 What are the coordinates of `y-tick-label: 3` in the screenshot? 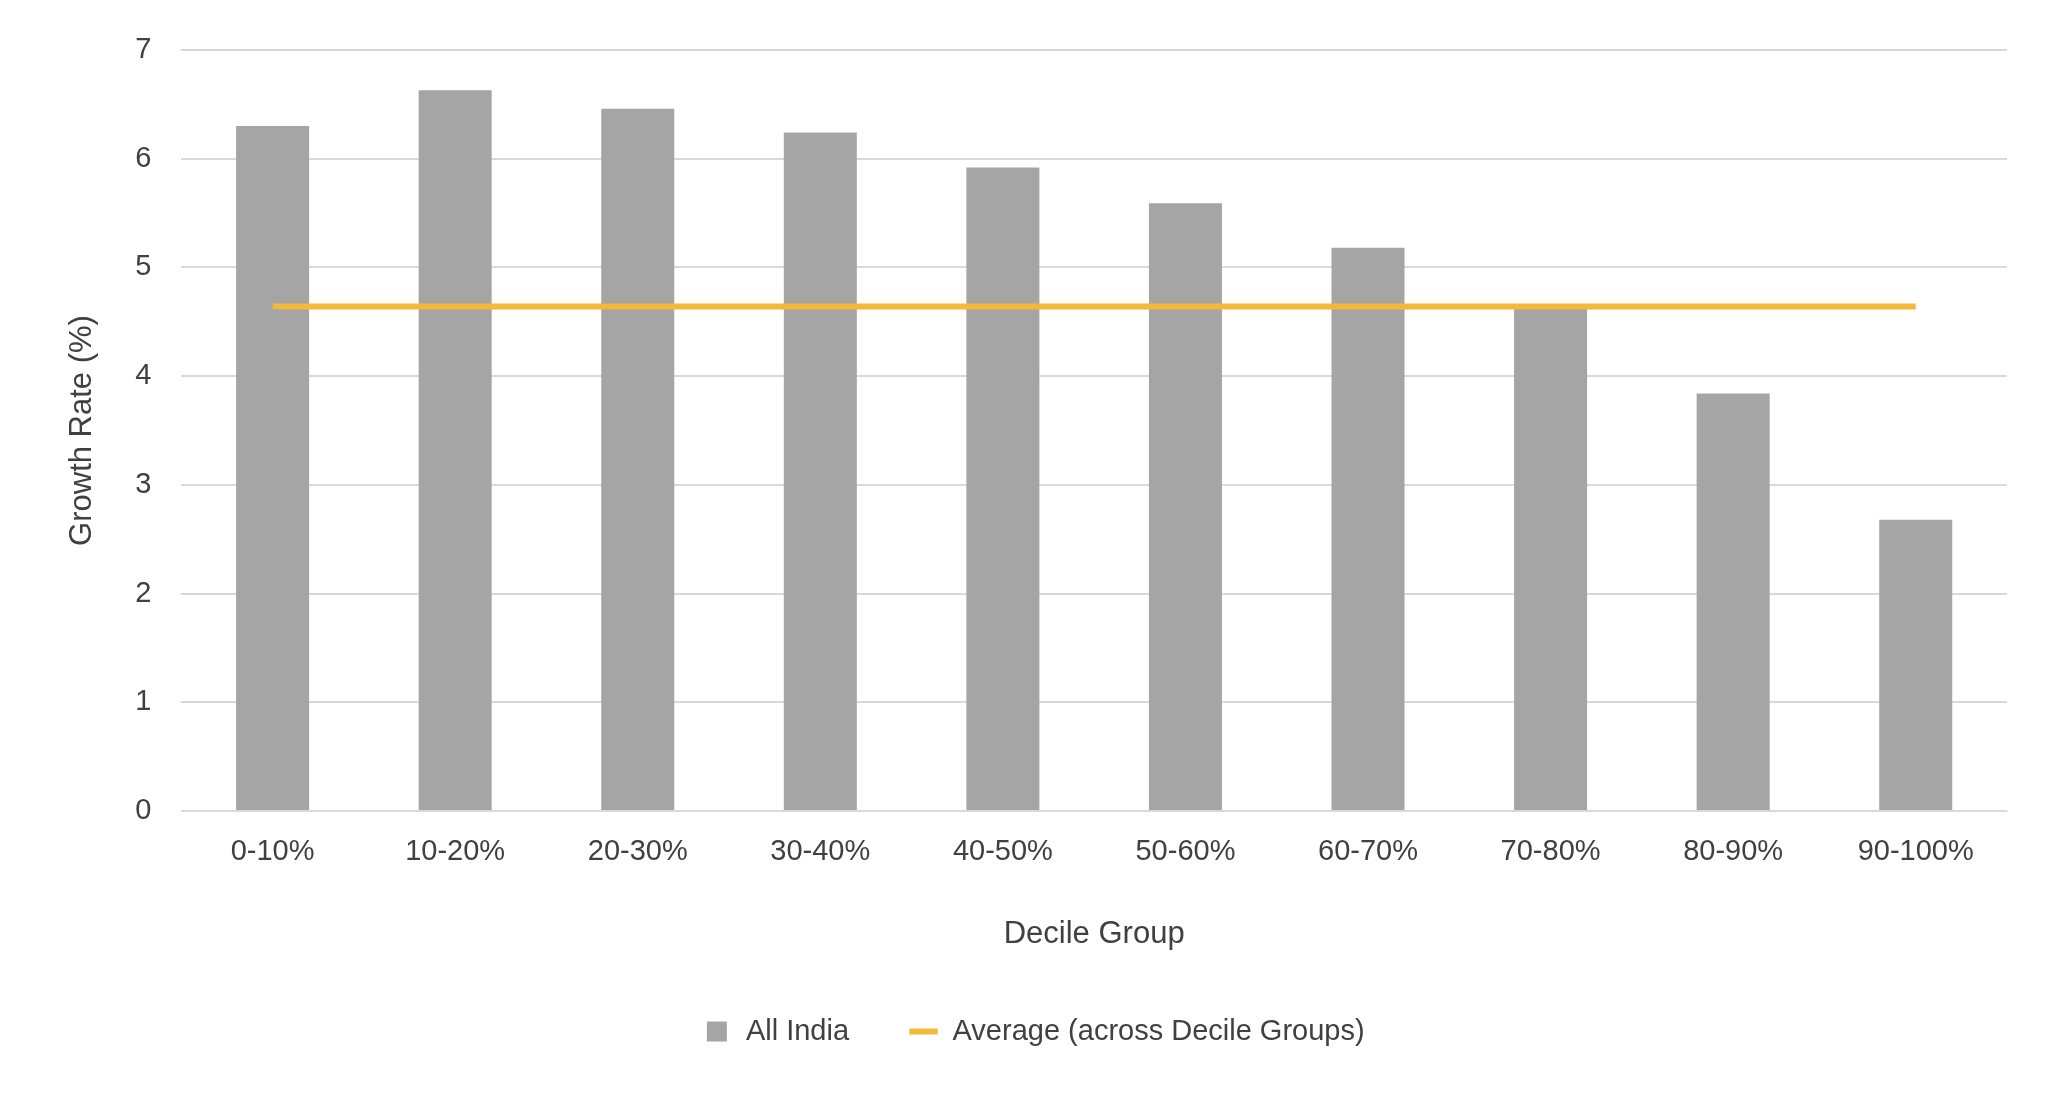 It's located at (143, 482).